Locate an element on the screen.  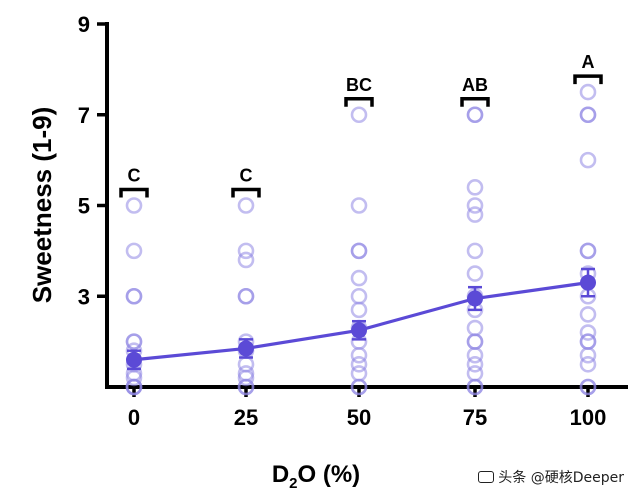
x-axis-label-part-2: O (%) is located at coordinates (329, 474).